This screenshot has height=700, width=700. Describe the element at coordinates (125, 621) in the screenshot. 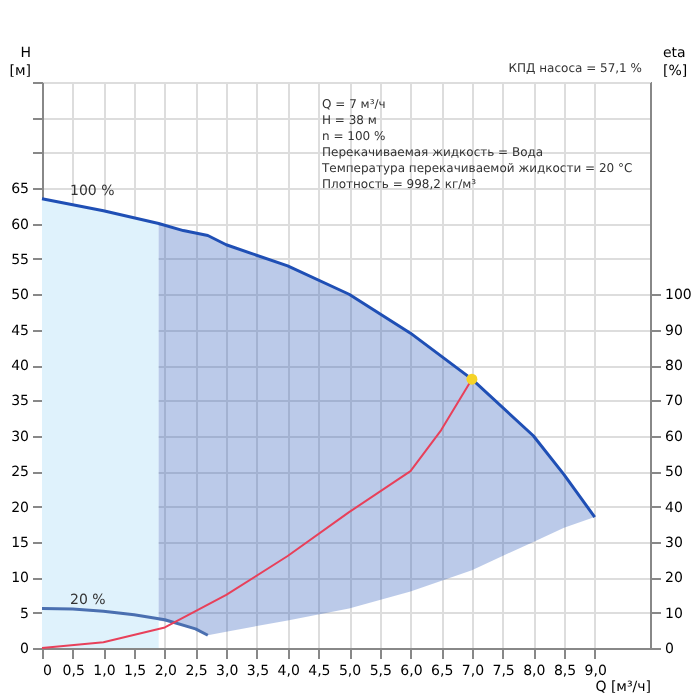

I see `line-series` at that location.